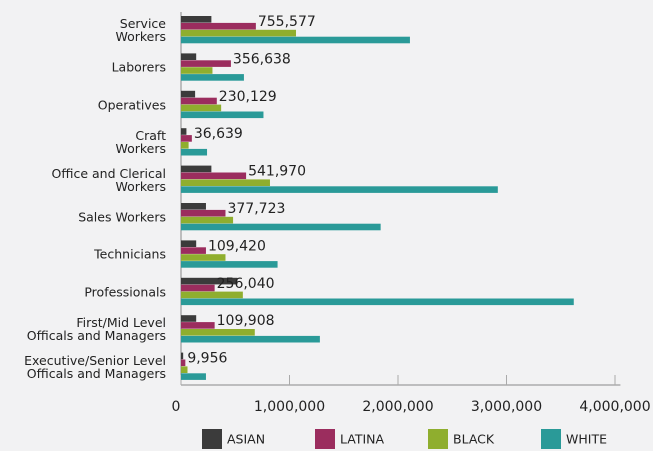  Describe the element at coordinates (256, 209) in the screenshot. I see `annotation: 377,723` at that location.